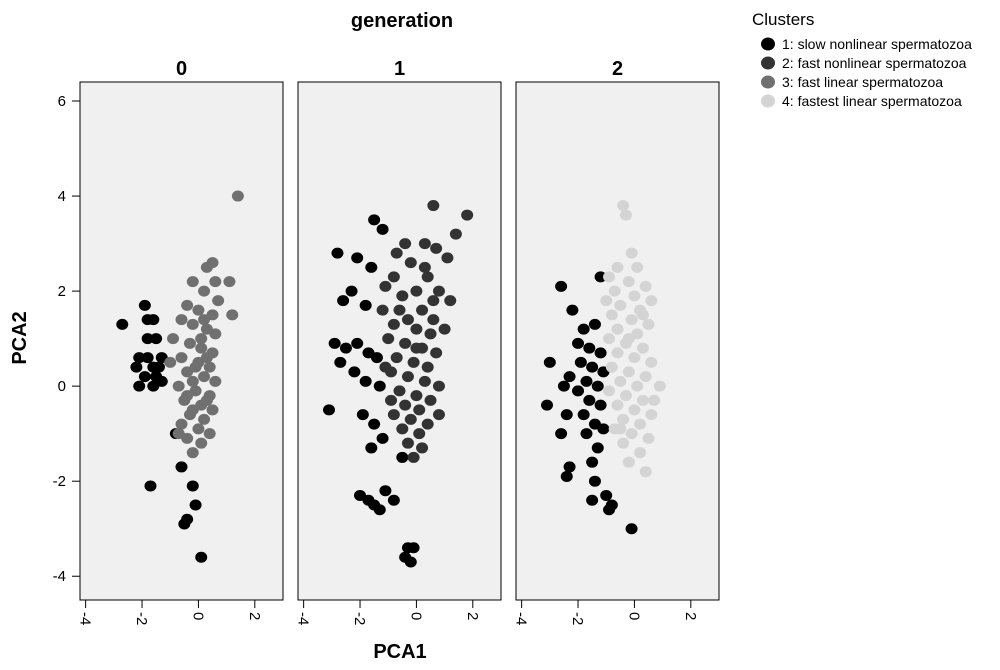 Image resolution: width=1000 pixels, height=670 pixels. I want to click on legend-item-1: 1: slow nonlinear spermatozoa, so click(866, 44).